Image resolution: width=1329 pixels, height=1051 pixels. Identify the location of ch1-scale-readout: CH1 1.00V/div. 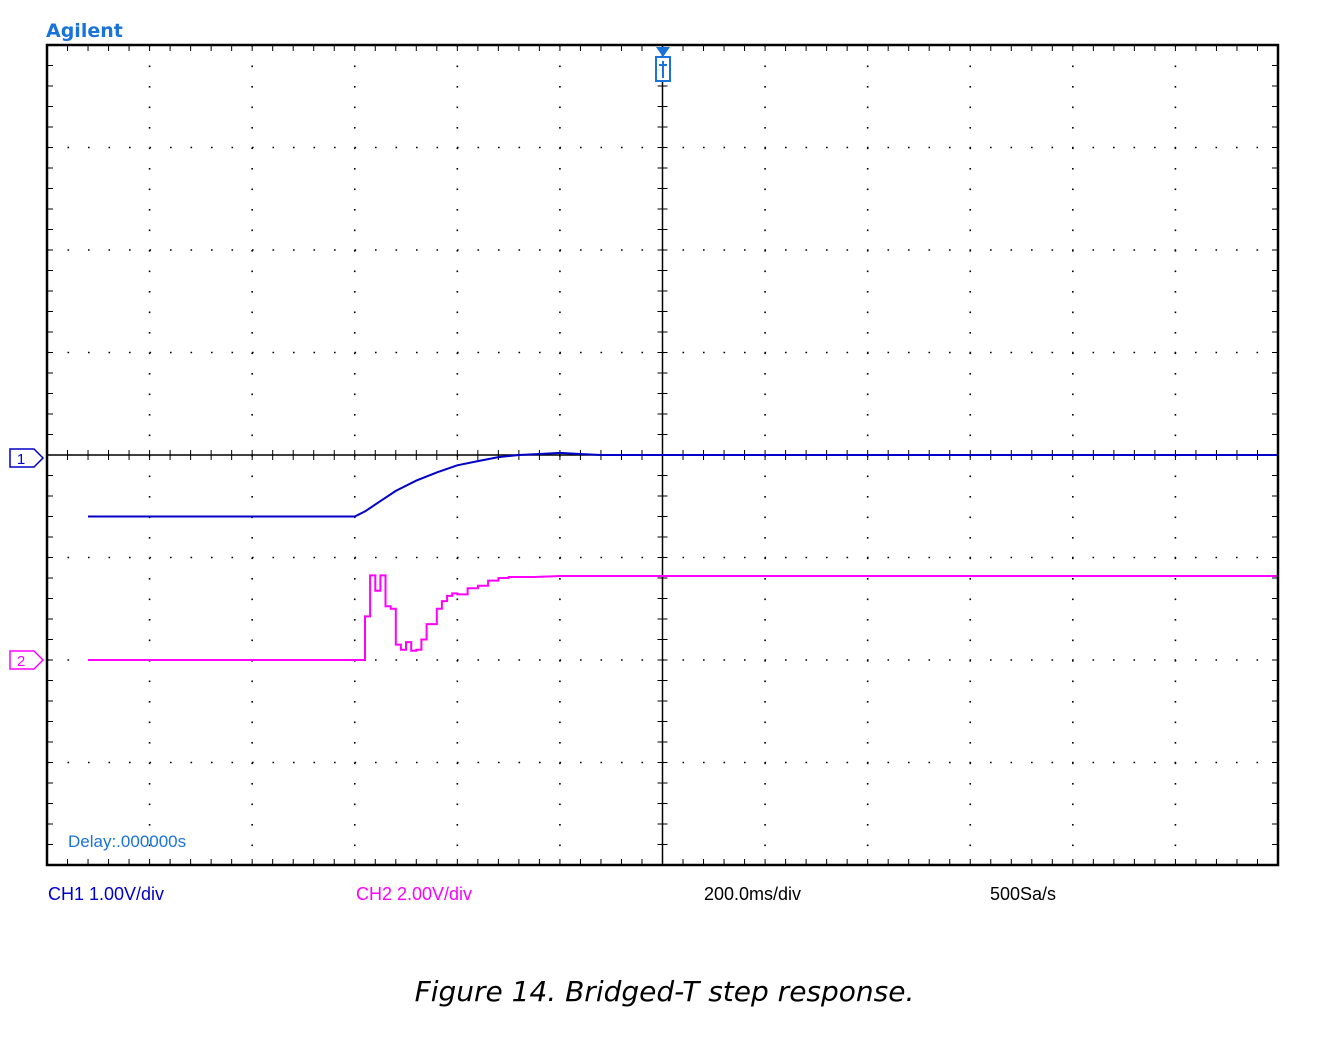
(106, 894).